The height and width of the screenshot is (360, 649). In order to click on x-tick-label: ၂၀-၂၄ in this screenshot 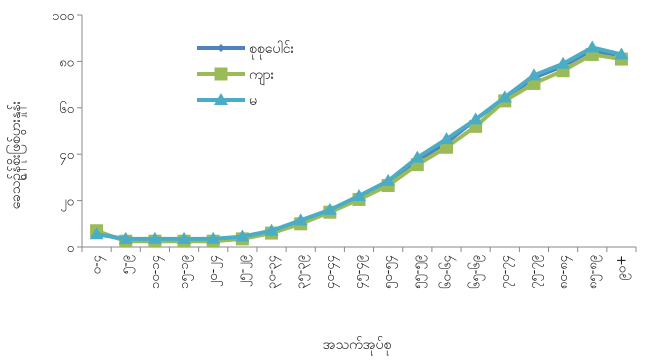, I will do `click(214, 270)`.